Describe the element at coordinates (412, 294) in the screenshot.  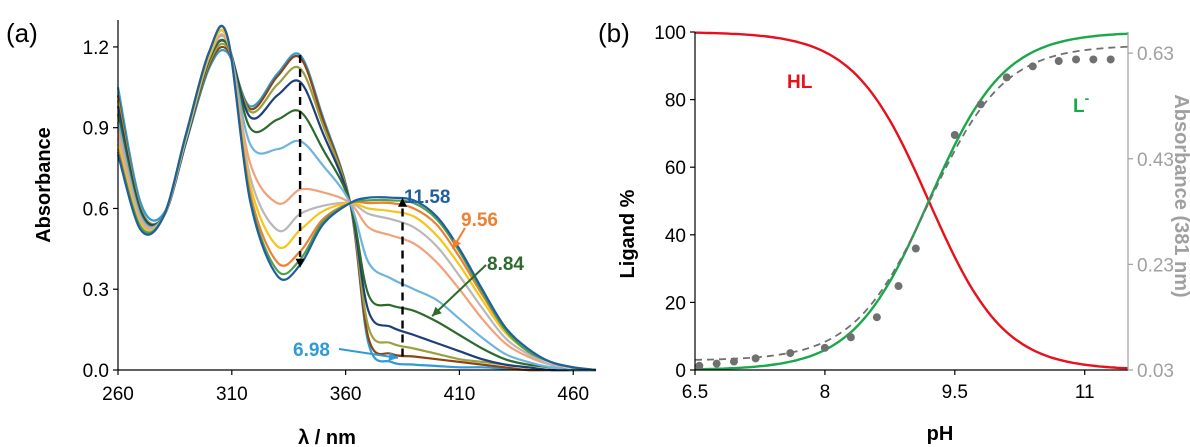
I see `panel-a-annotation-pointers` at that location.